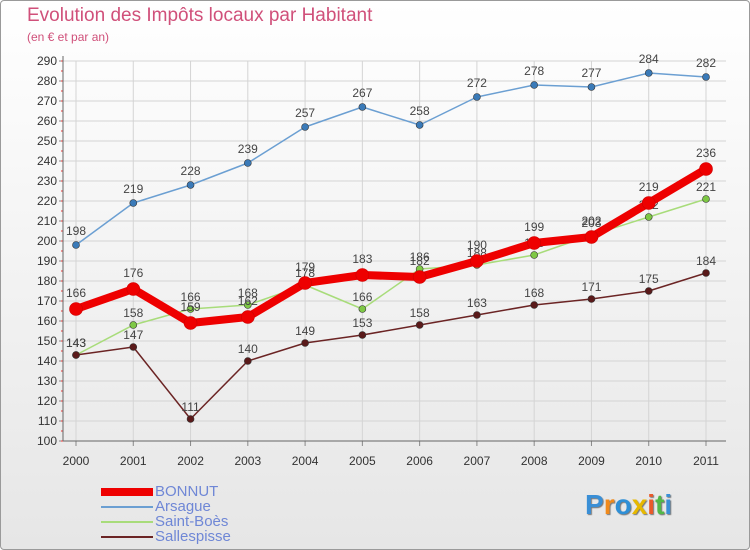 The width and height of the screenshot is (750, 550). I want to click on data-label-bonnut: 190, so click(477, 245).